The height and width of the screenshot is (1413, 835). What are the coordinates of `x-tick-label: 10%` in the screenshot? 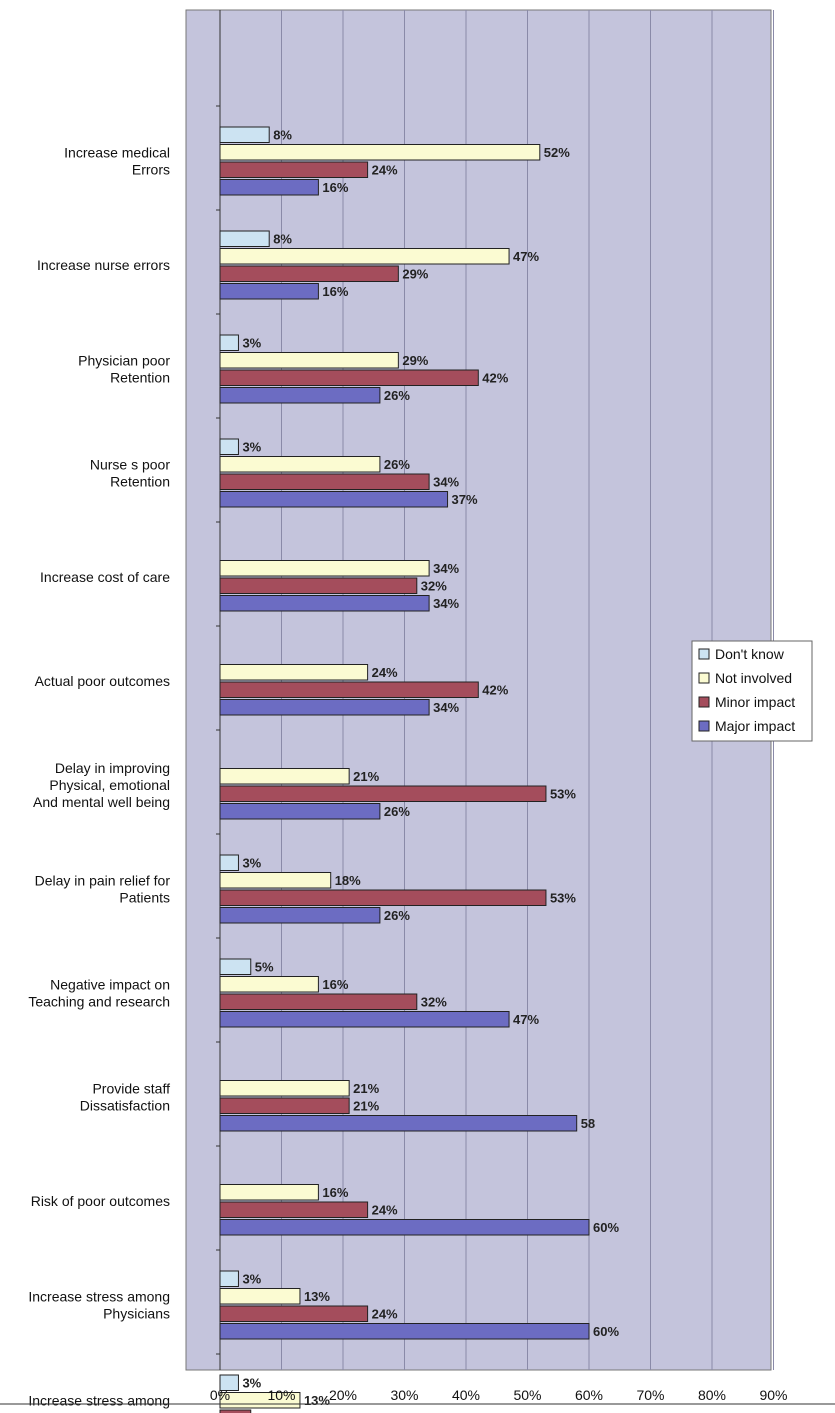 It's located at (281, 1395).